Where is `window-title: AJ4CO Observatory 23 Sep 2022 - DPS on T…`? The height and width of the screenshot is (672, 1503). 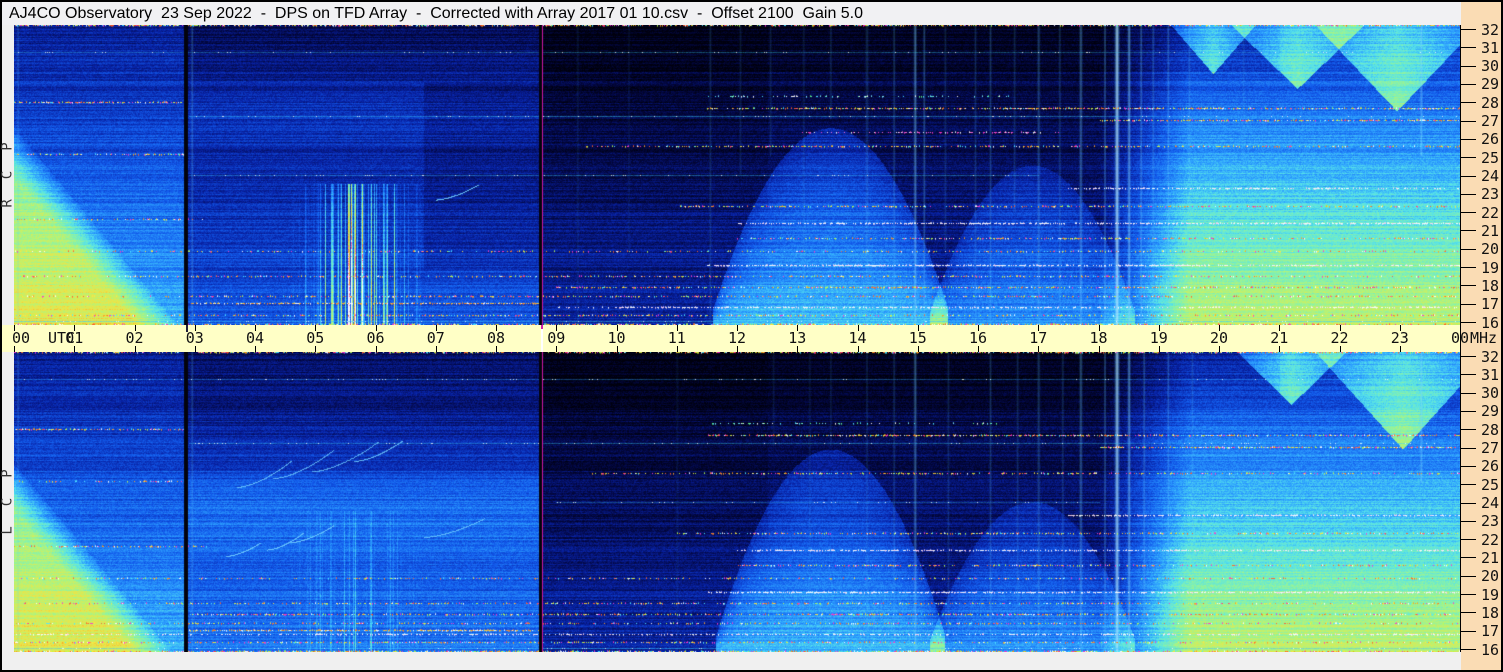
window-title: AJ4CO Observatory 23 Sep 2022 - DPS on T… is located at coordinates (436, 13).